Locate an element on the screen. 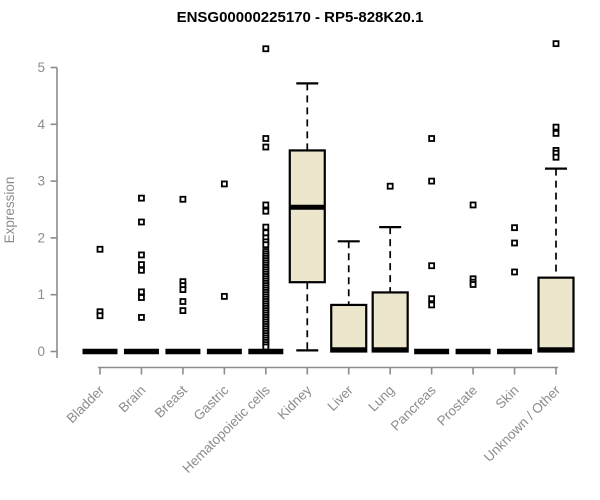  y-tick-label: 3 is located at coordinates (41, 181).